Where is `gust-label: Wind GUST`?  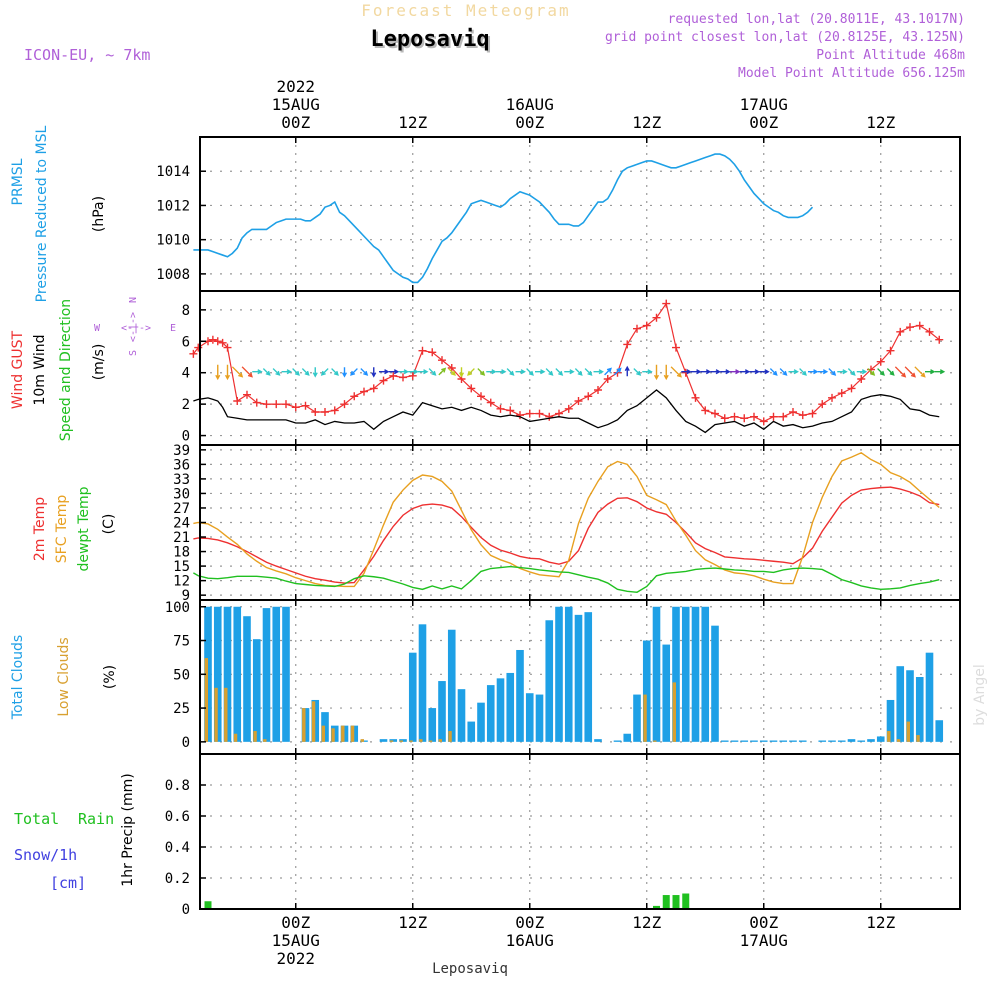 gust-label: Wind GUST is located at coordinates (18, 369).